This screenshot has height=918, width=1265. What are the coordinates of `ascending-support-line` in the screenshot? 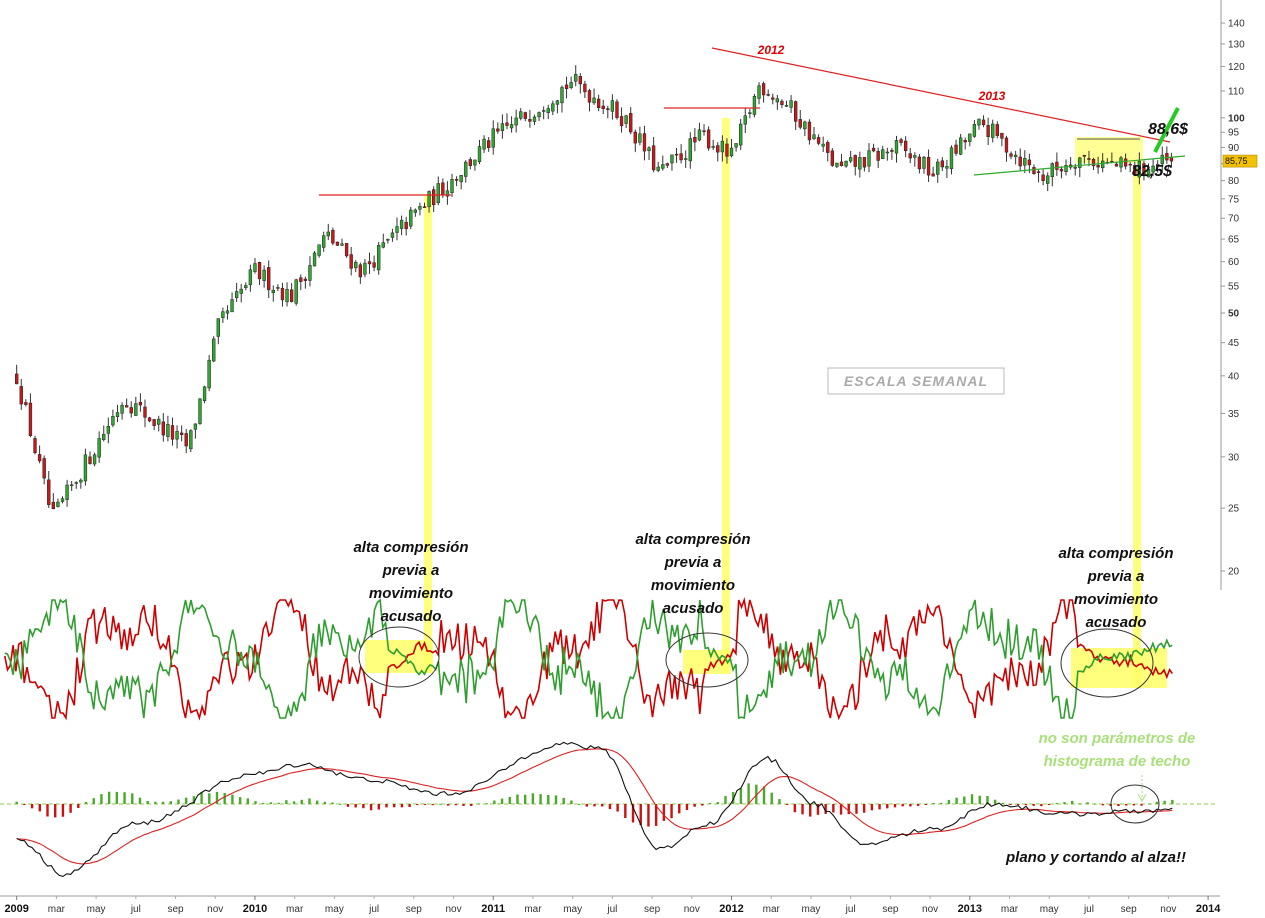 It's located at (1079, 165).